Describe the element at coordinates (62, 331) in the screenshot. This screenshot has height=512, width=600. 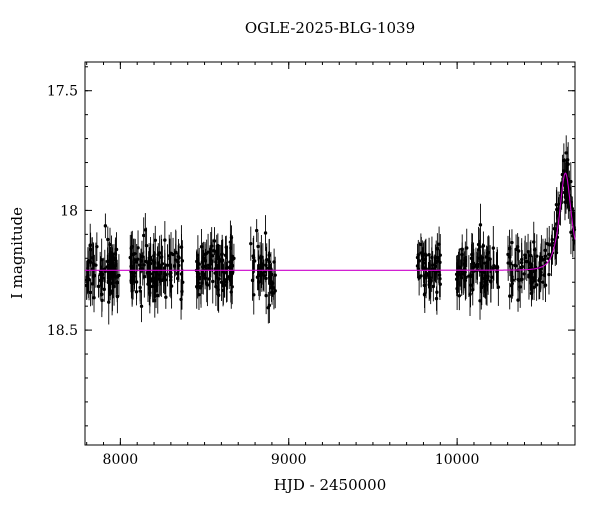
I see `y-tick-label: 18.5` at that location.